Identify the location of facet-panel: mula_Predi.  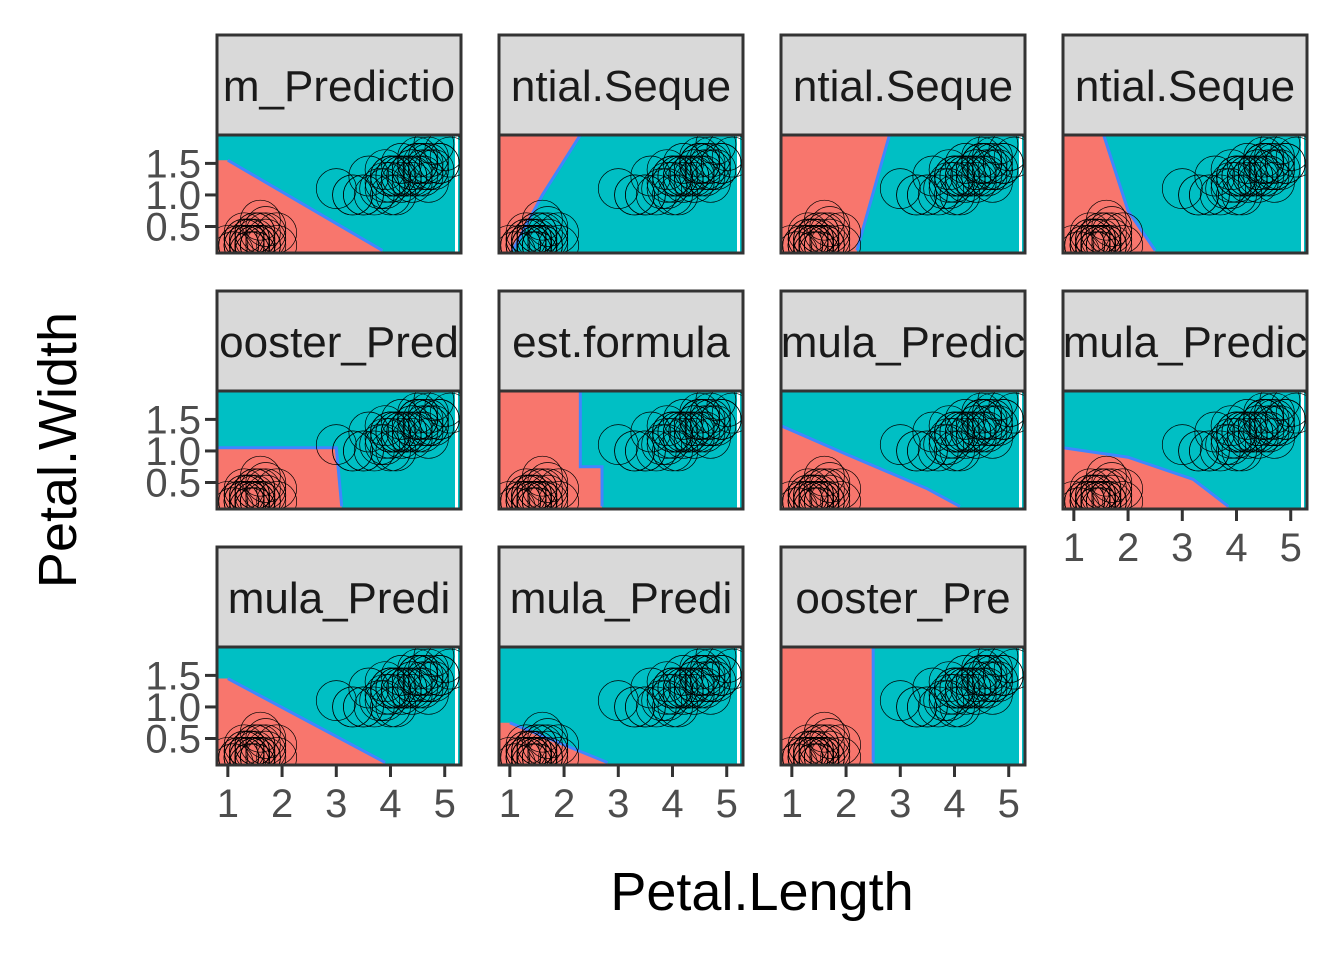
(621, 656).